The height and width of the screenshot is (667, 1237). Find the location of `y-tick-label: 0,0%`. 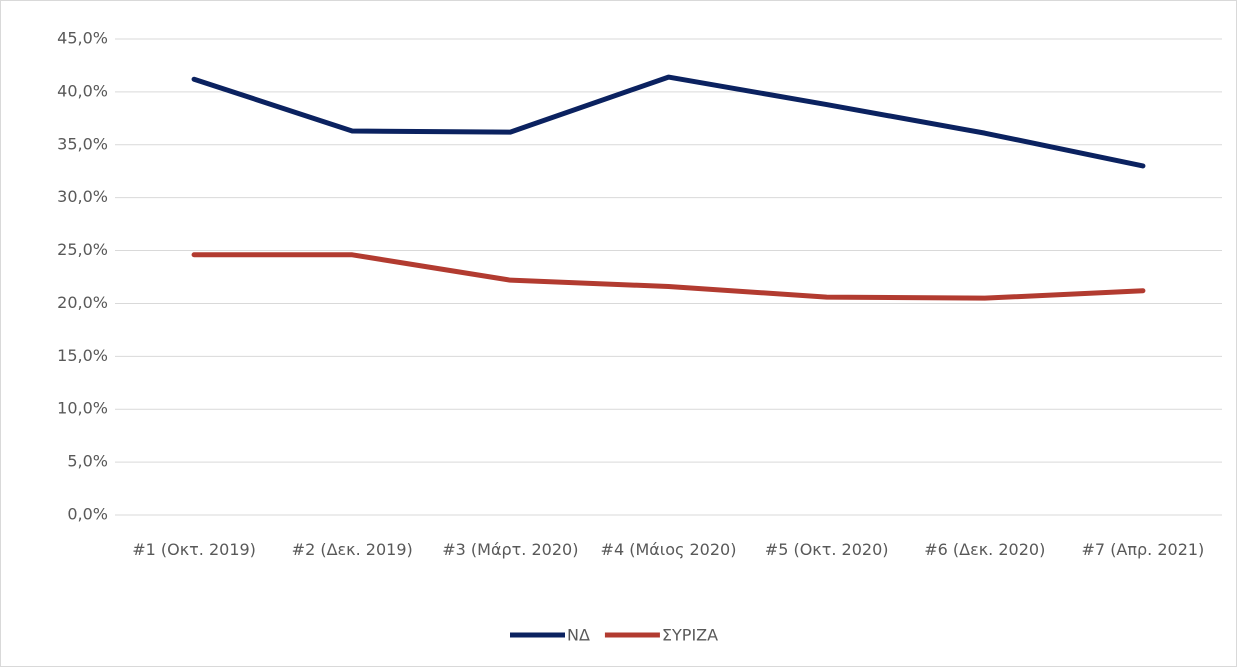

y-tick-label: 0,0% is located at coordinates (87, 514).